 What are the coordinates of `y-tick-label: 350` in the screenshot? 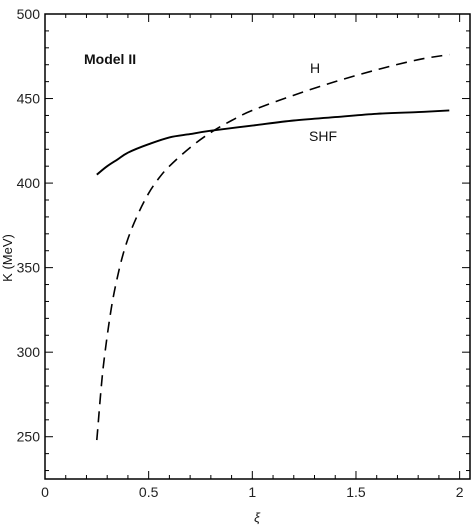 It's located at (29, 268).